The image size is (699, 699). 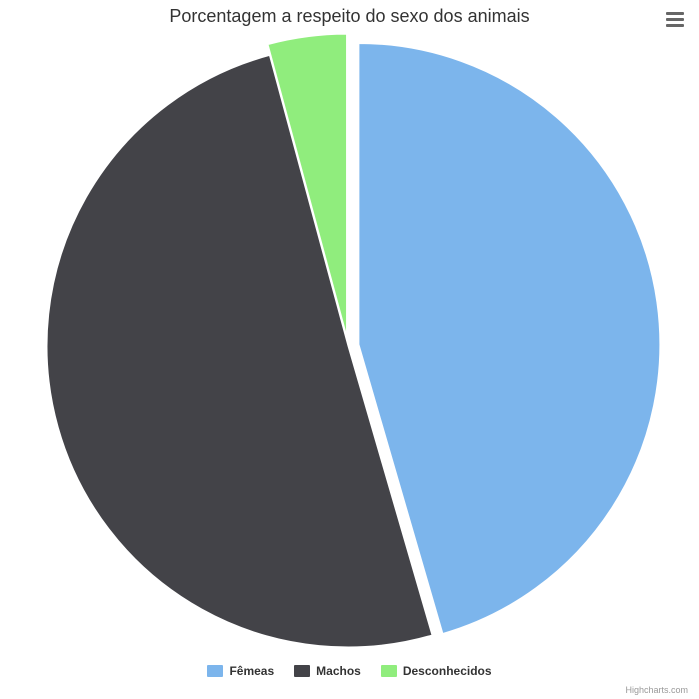 What do you see at coordinates (447, 671) in the screenshot?
I see `legend-label-desconhecidos: Desconhecidos` at bounding box center [447, 671].